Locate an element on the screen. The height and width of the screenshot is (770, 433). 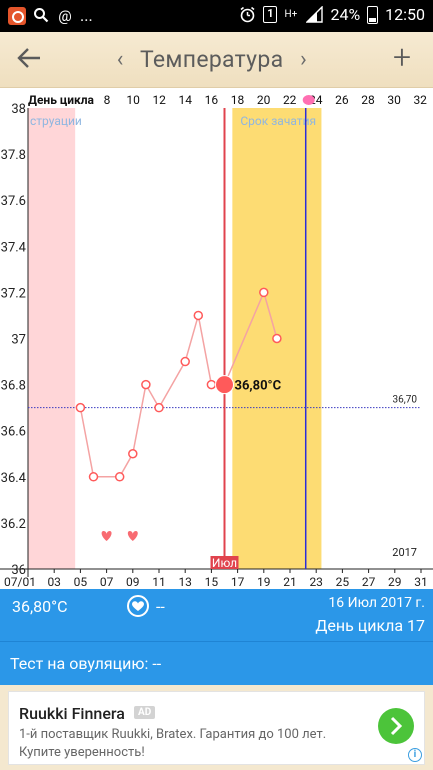
heart-circle-icon is located at coordinates (138, 606).